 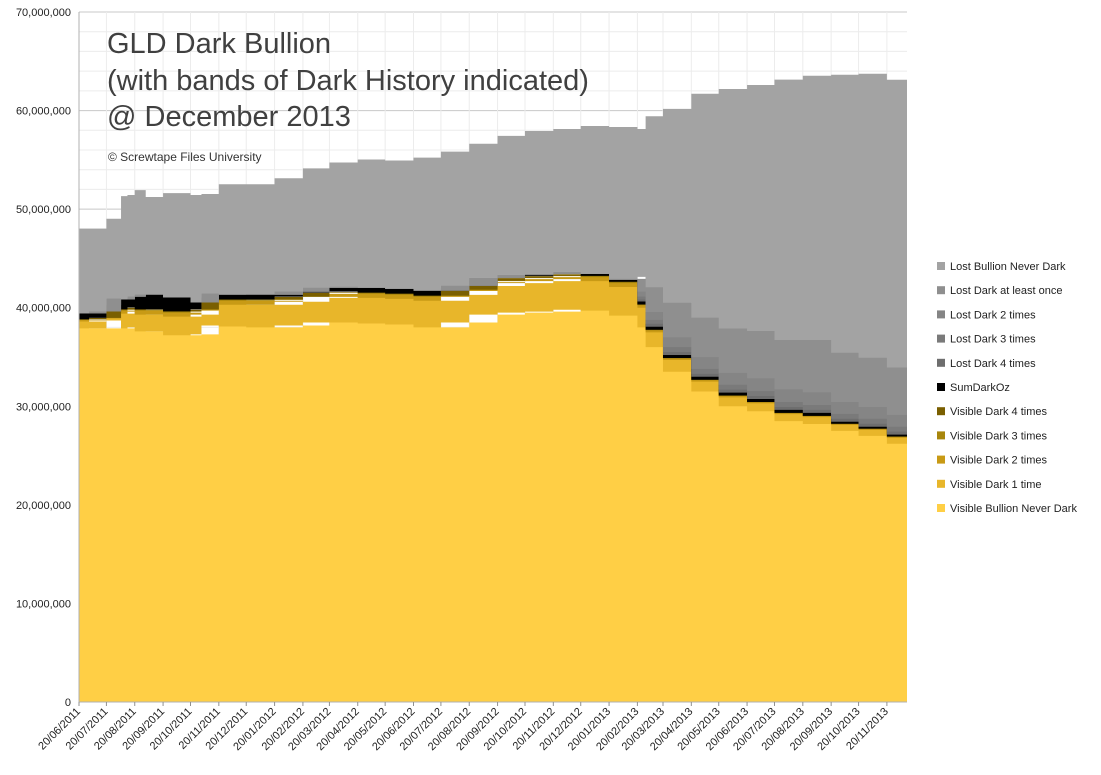 I want to click on legend-label: Visible Dark 3 times, so click(x=998, y=436).